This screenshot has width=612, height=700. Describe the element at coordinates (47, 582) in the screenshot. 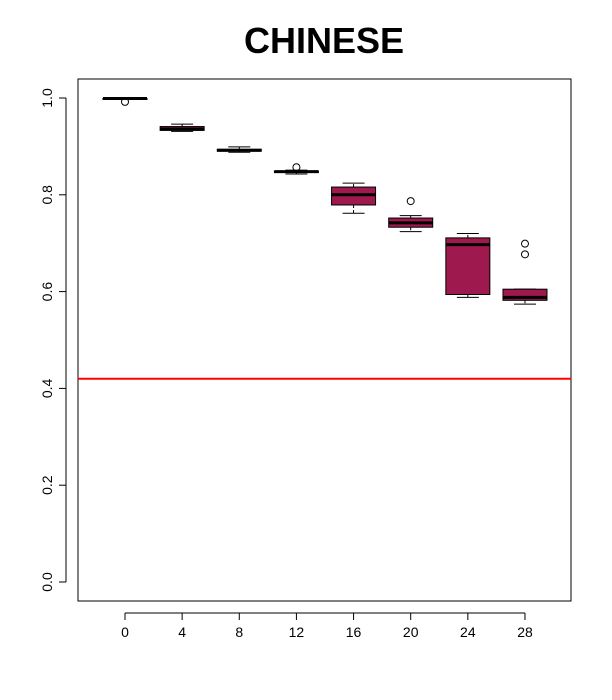

I see `y-tick-label: 0.0` at that location.